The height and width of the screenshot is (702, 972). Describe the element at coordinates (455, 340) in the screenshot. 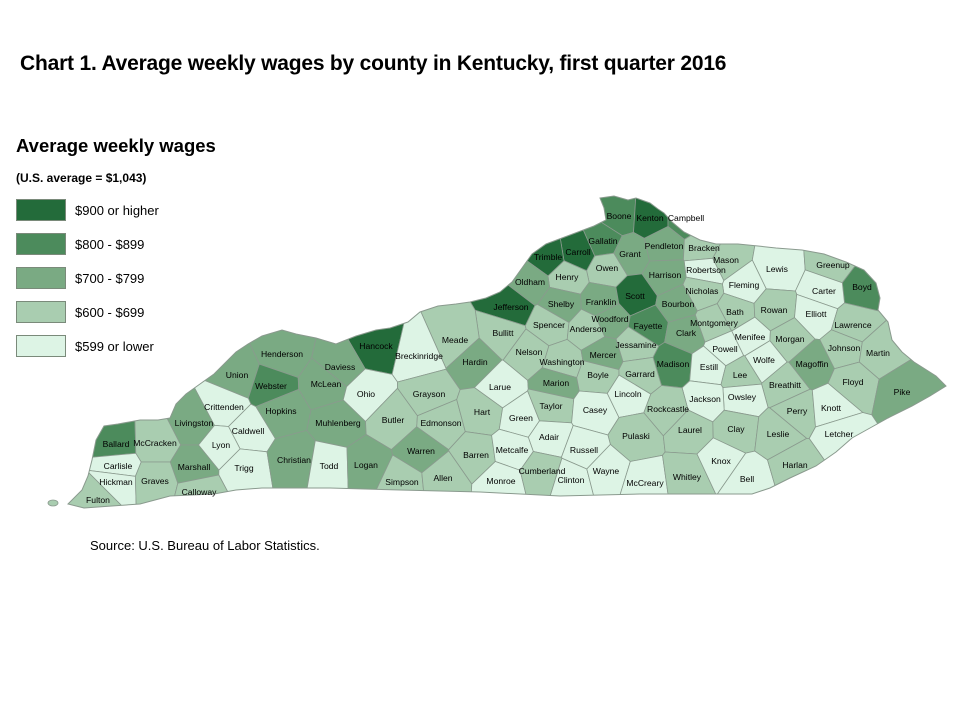

I see `county-label-meade: Meade` at that location.